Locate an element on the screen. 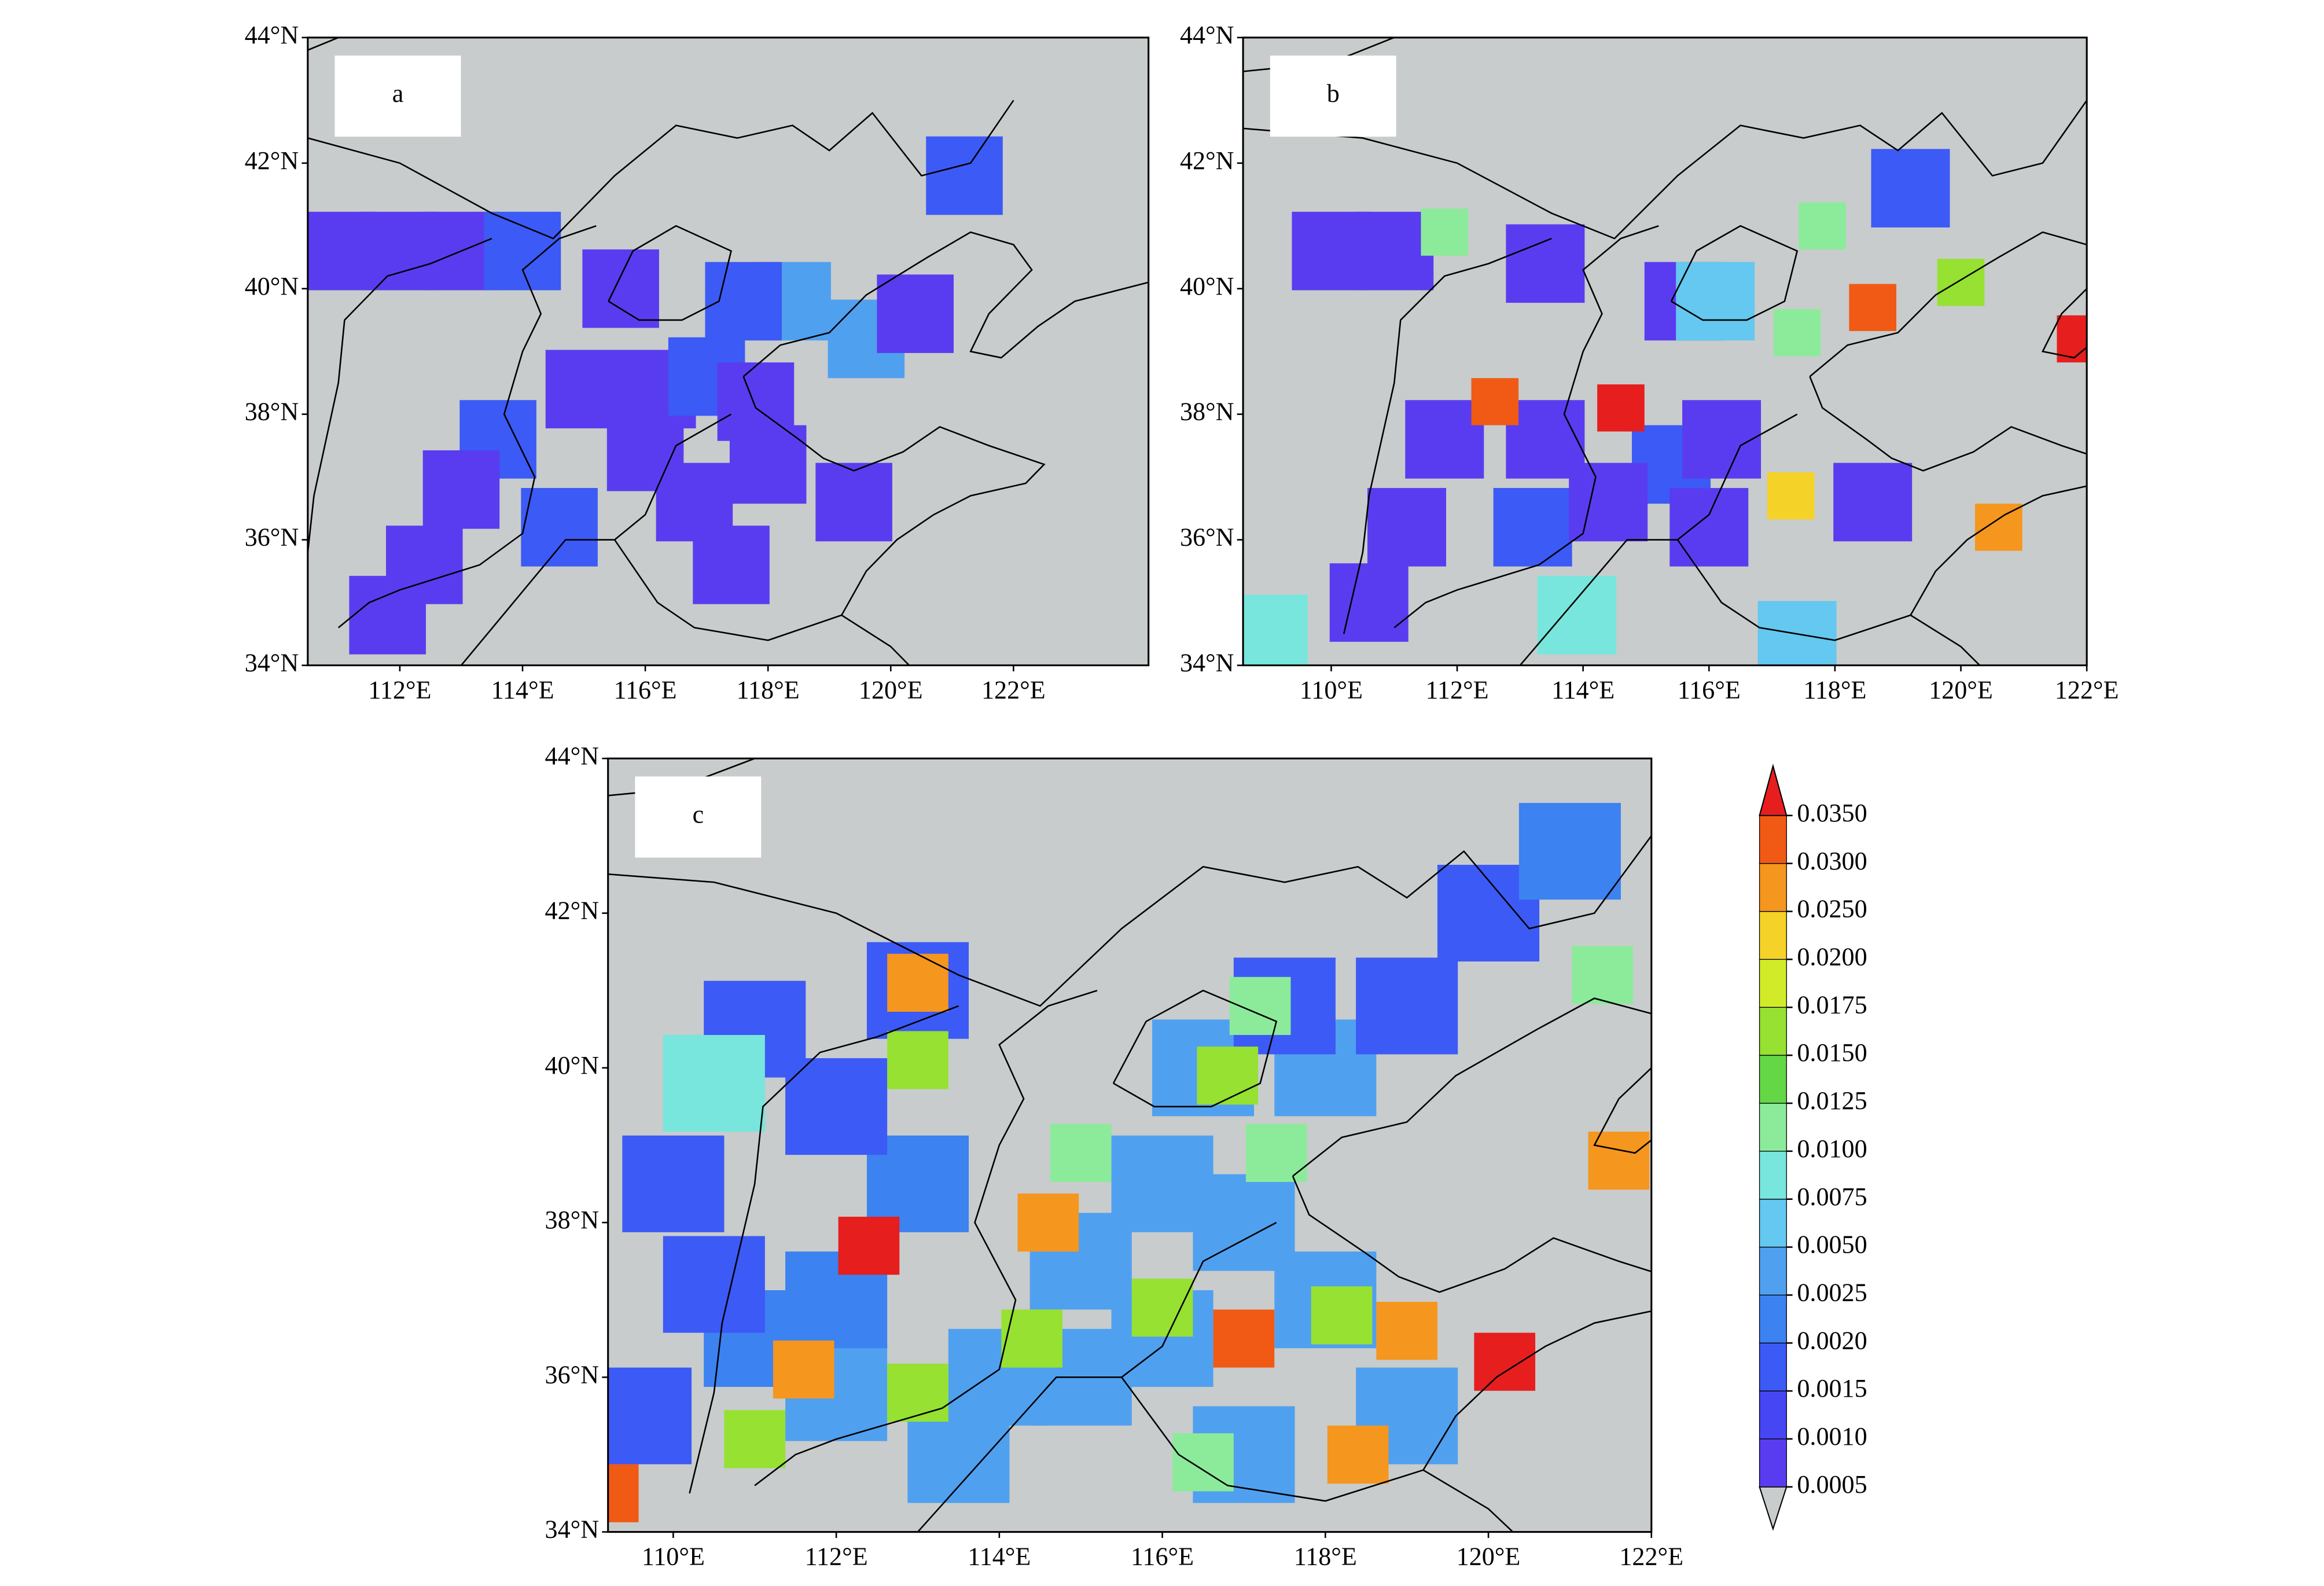 This screenshot has width=2324, height=1586. y-tick-label: 40°N is located at coordinates (272, 286).